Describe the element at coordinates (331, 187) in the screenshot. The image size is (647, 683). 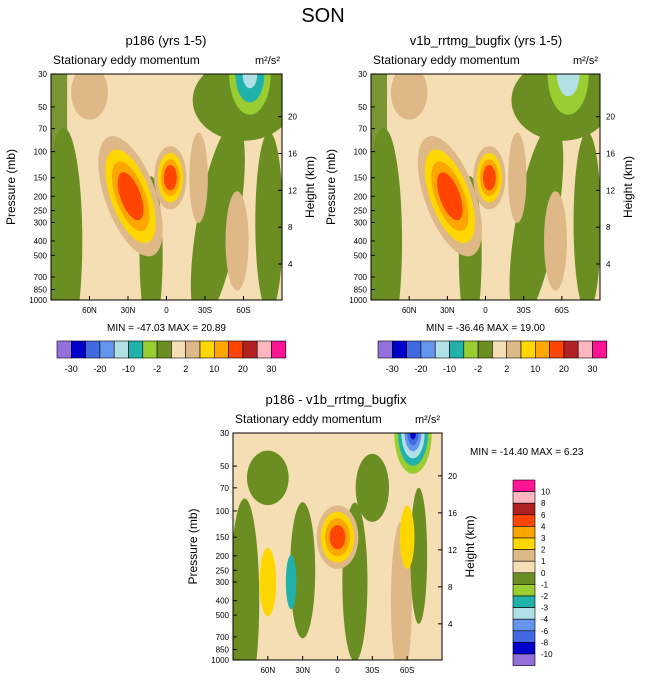
I see `y-axis-label: Pressure (mb)` at that location.